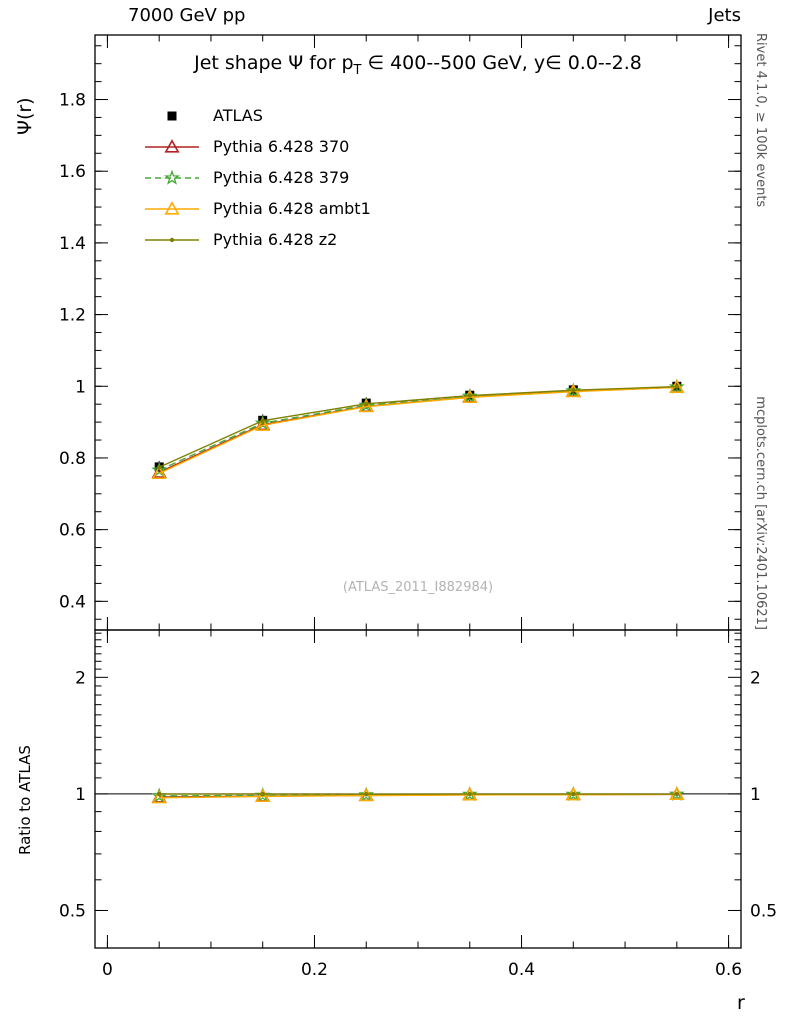  Describe the element at coordinates (760, 120) in the screenshot. I see `rivet-version-note: Rivet 4.1.0, ≥ 100k events` at that location.